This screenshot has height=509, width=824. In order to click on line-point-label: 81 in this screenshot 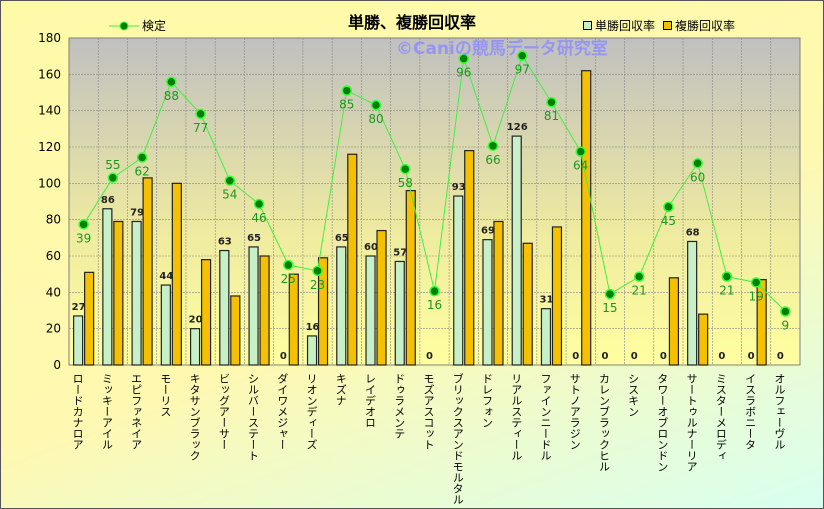, I will do `click(551, 116)`.